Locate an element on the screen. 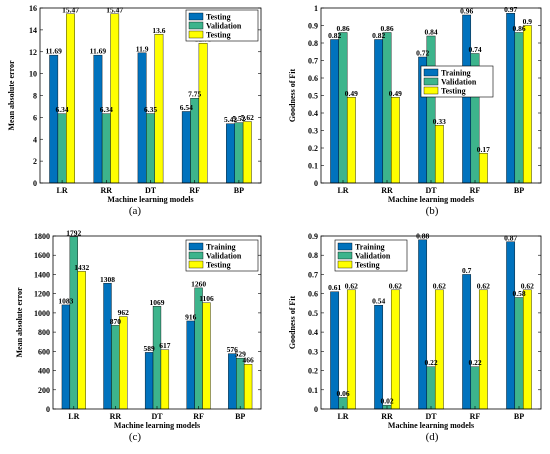 The width and height of the screenshot is (550, 454). data-label: 0.82 is located at coordinates (334, 35).